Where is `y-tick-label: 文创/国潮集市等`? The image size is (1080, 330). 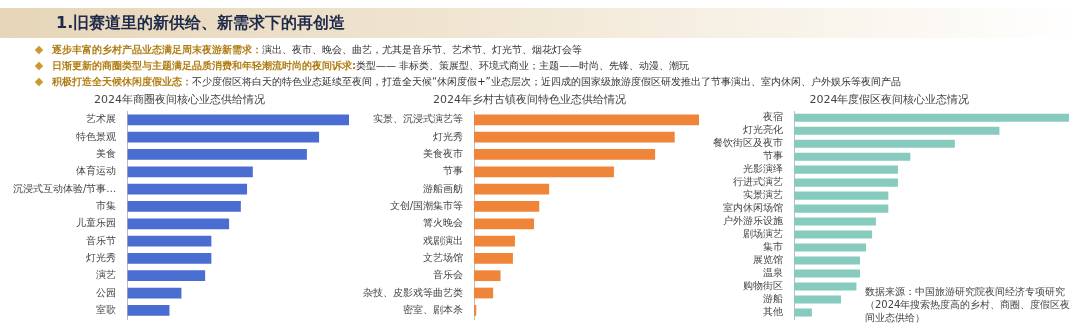
y-tick-label: 文创/国潮集市等 is located at coordinates (426, 206).